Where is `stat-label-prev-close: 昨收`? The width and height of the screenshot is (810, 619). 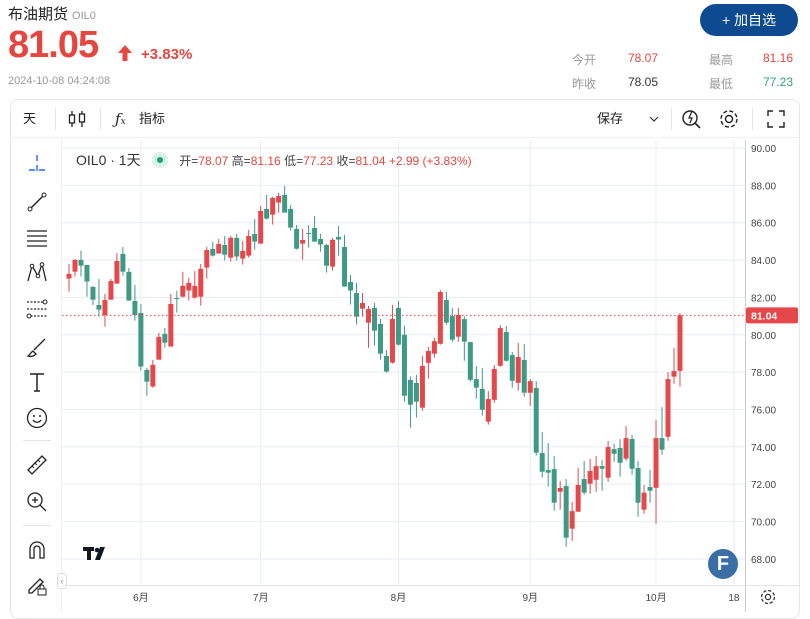
stat-label-prev-close: 昨收 is located at coordinates (584, 84).